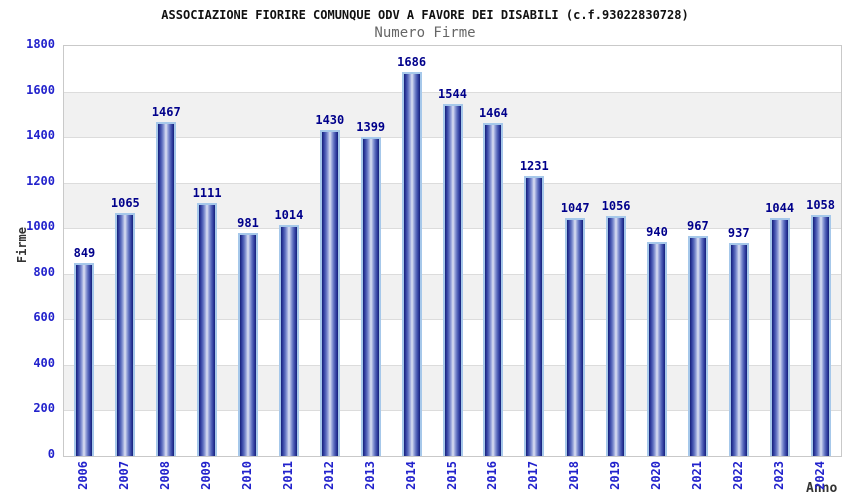  What do you see at coordinates (84, 359) in the screenshot?
I see `bar-2006` at bounding box center [84, 359].